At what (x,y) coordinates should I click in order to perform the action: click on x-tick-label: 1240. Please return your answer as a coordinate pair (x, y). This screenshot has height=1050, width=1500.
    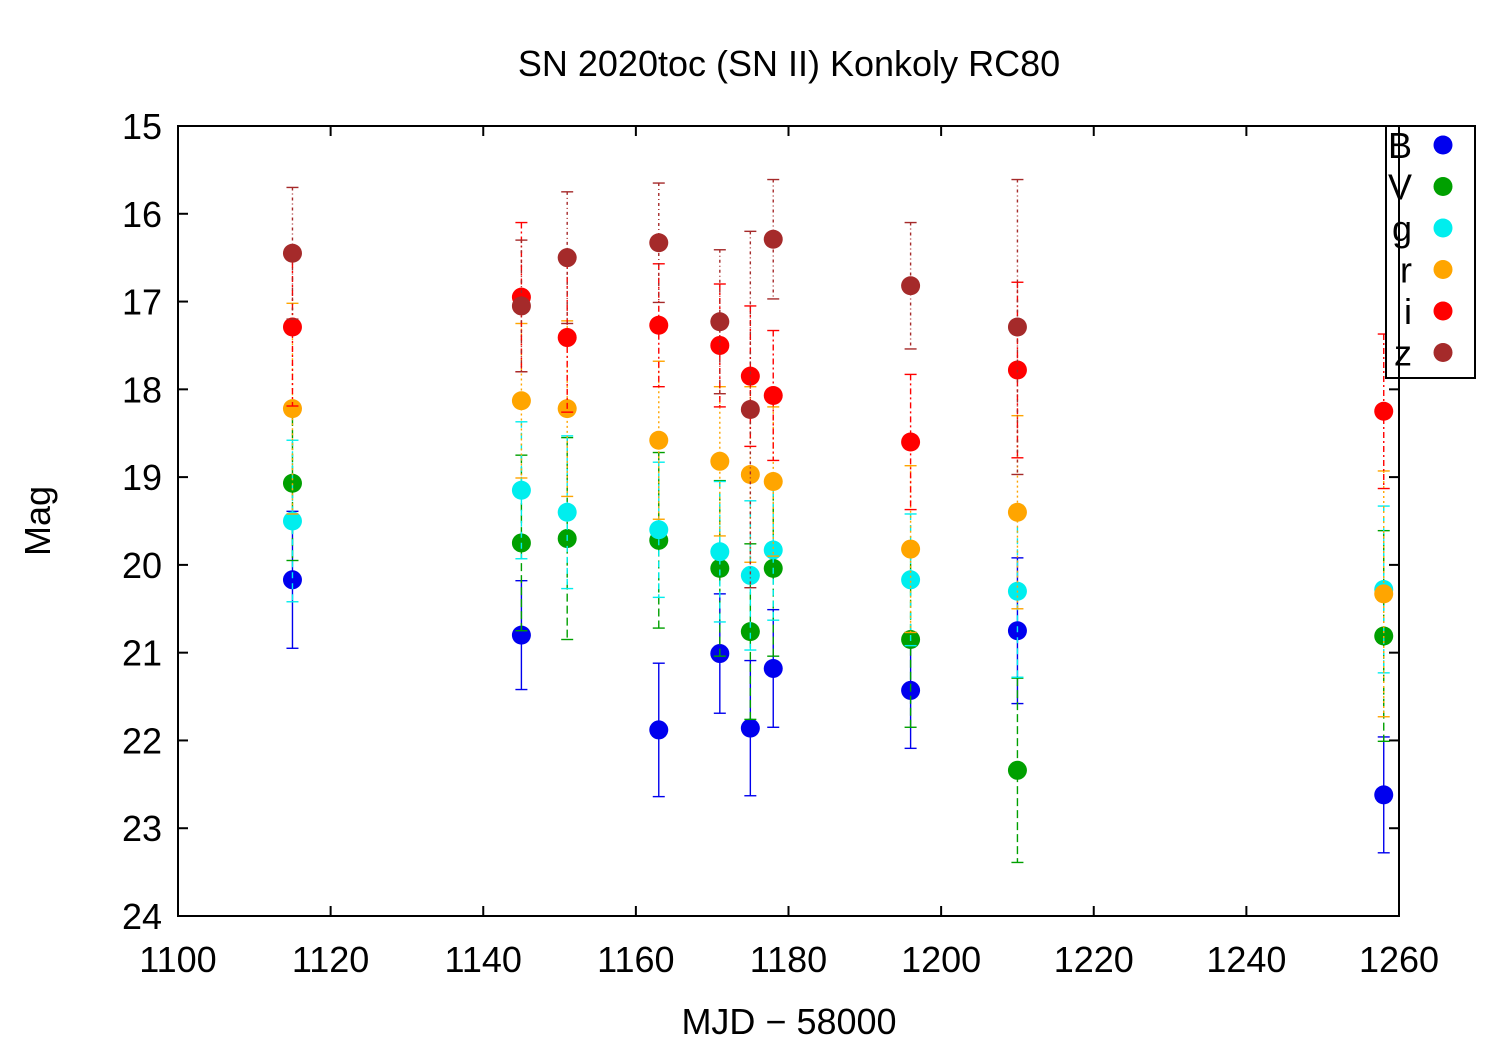
    Looking at the image, I should click on (1246, 959).